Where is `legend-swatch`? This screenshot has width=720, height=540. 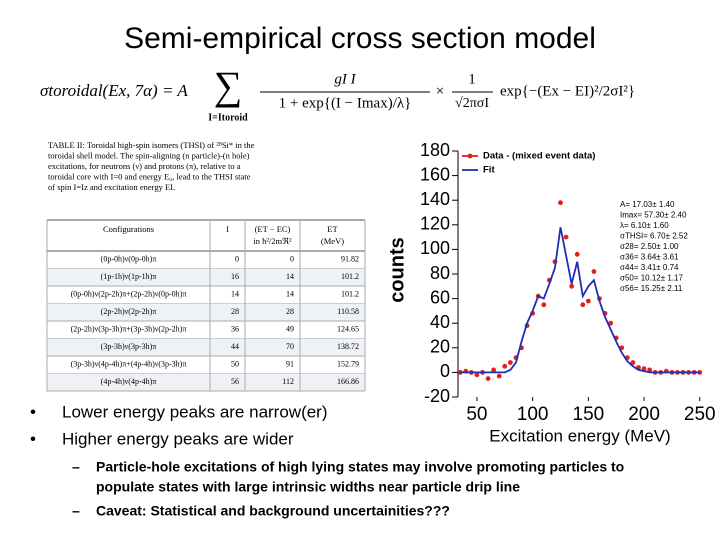 legend-swatch is located at coordinates (470, 156).